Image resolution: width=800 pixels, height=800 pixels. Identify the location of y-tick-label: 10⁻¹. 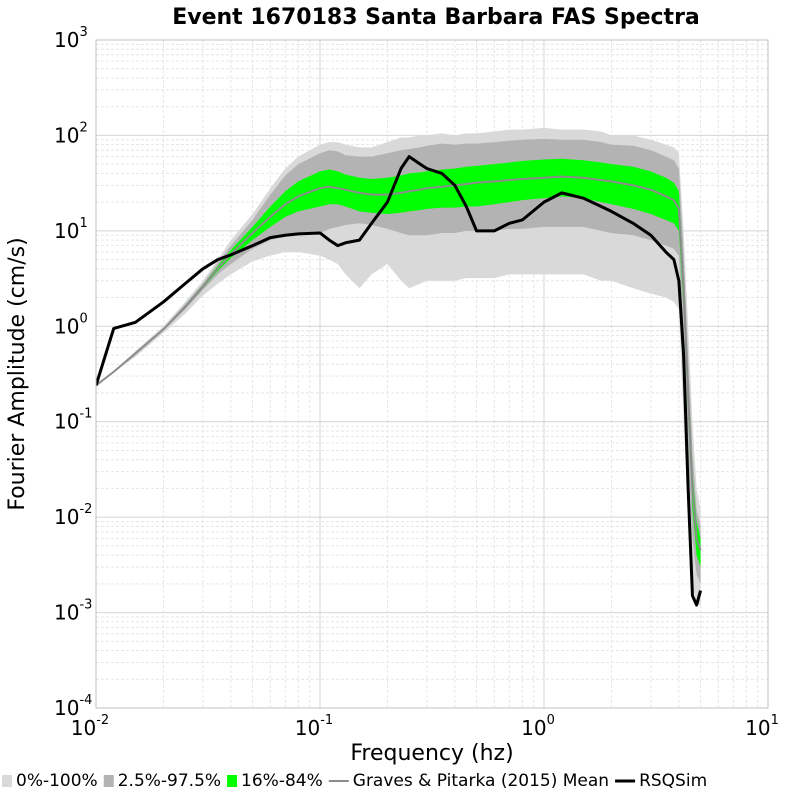
(73, 420).